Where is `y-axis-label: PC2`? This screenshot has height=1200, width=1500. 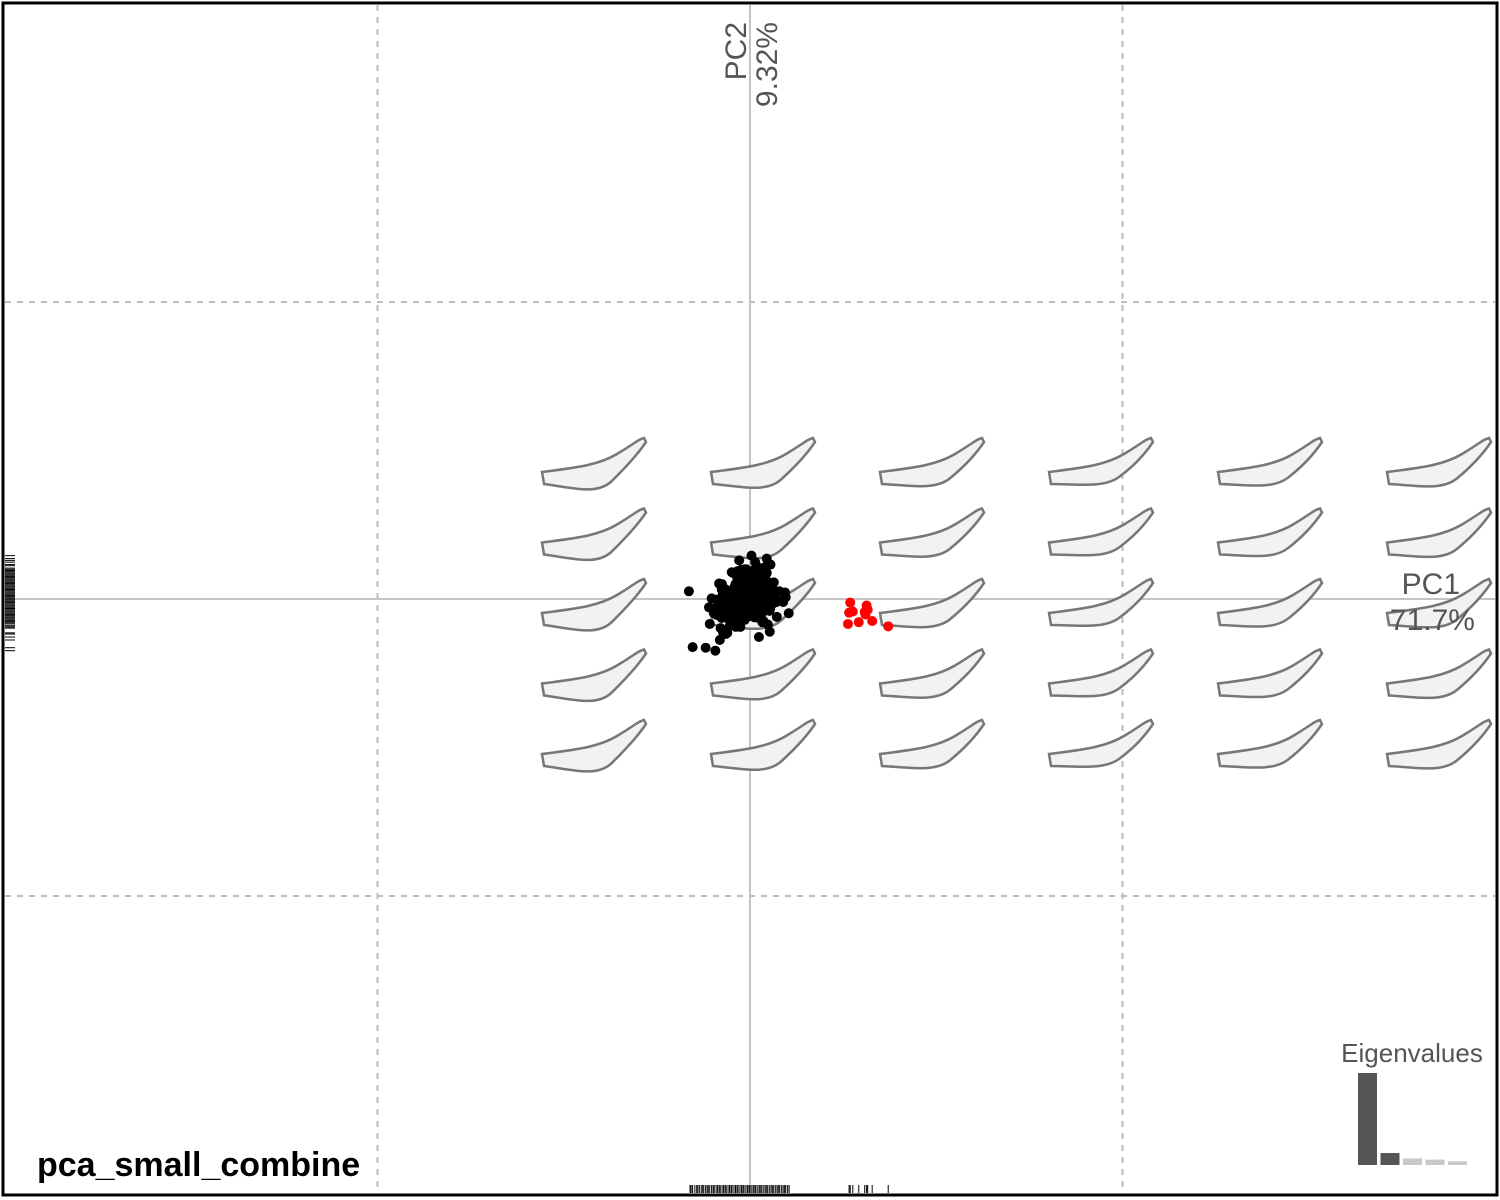 y-axis-label: PC2 is located at coordinates (736, 51).